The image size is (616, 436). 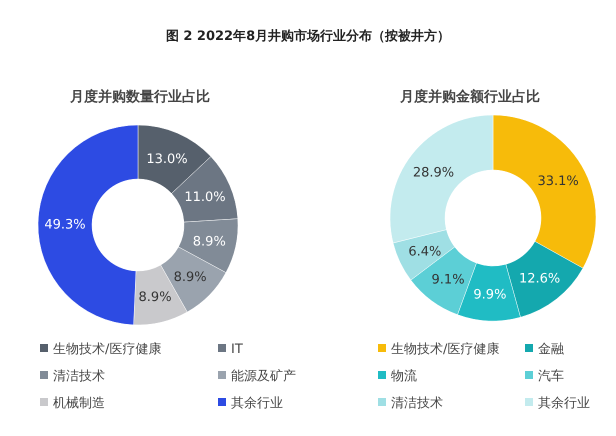 I want to click on legend-label: 金融, so click(x=551, y=349).